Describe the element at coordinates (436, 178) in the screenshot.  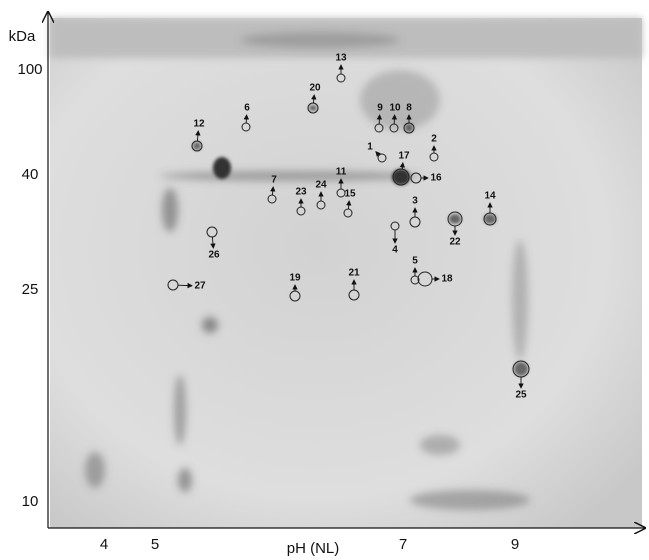
I see `spot-label: 16` at that location.